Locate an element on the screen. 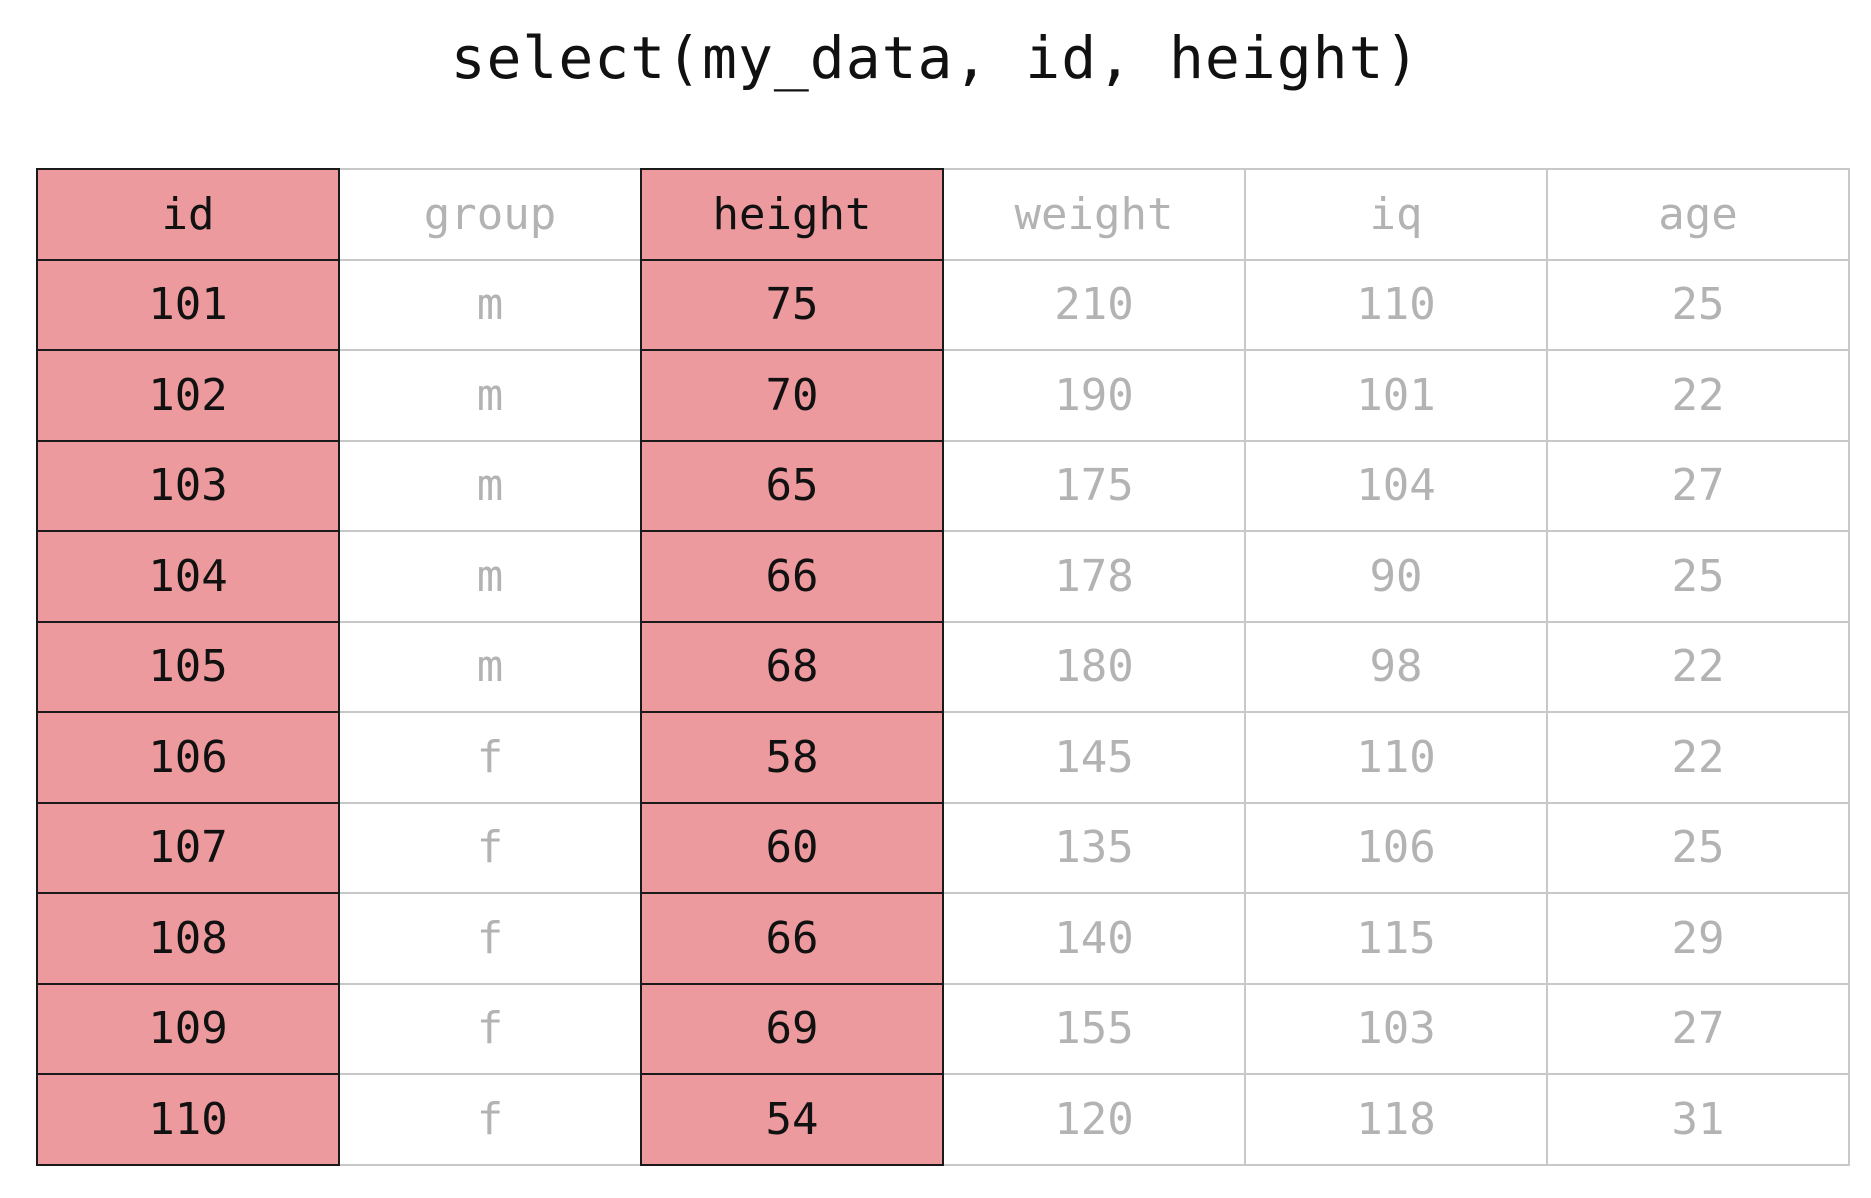  cell-weight: 178 is located at coordinates (1094, 576).